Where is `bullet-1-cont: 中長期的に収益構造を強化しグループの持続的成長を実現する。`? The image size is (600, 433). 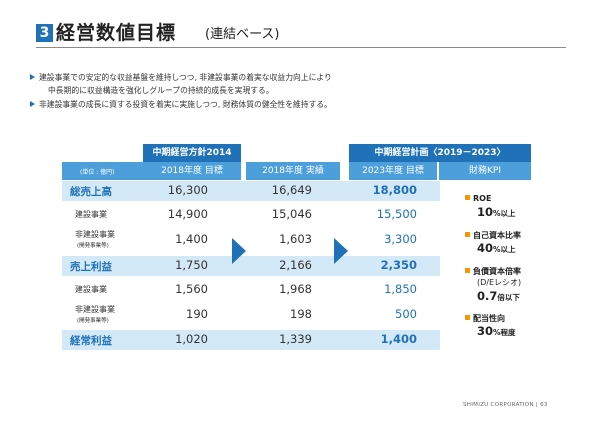
bullet-1-cont: 中長期的に収益構造を強化しグループの持続的成長を実現する。 is located at coordinates (161, 90).